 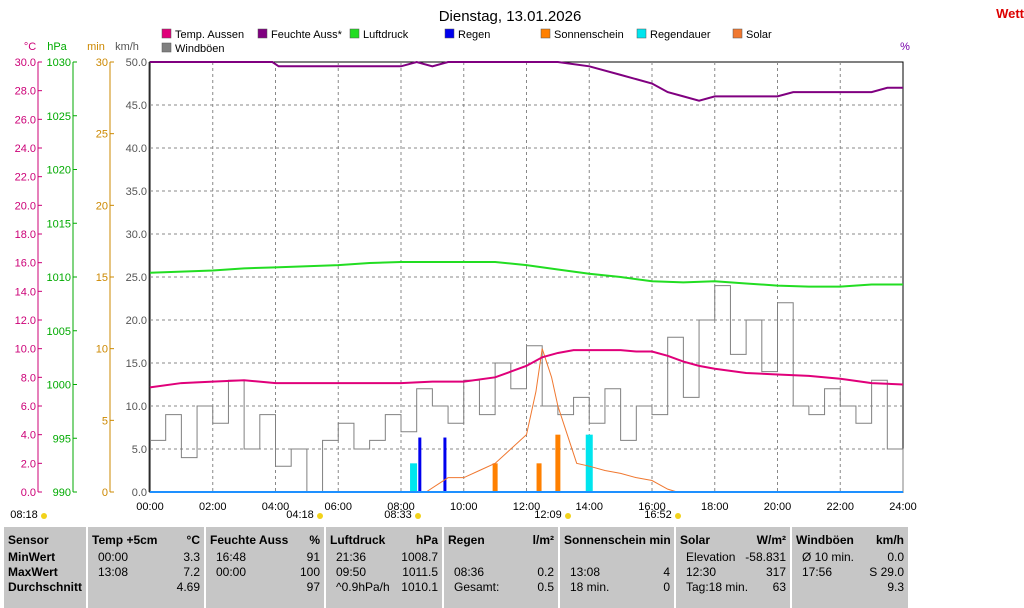 I want to click on column-header: Feuchte Auss, so click(x=249, y=540).